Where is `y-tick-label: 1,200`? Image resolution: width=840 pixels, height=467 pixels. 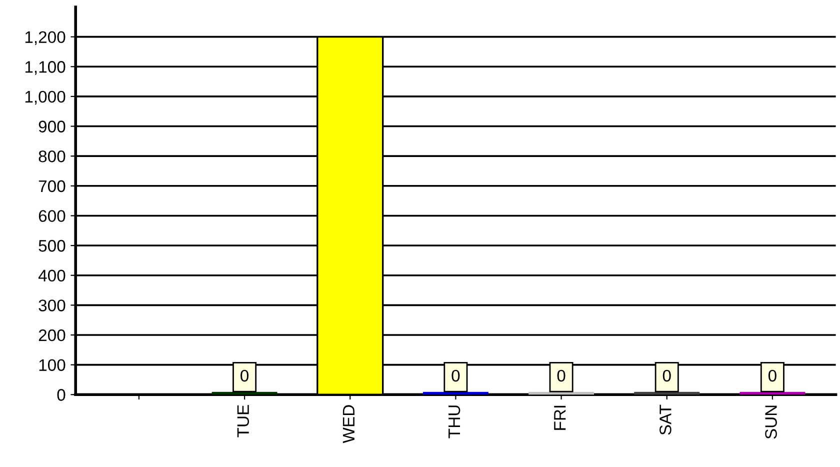 y-tick-label: 1,200 is located at coordinates (45, 38).